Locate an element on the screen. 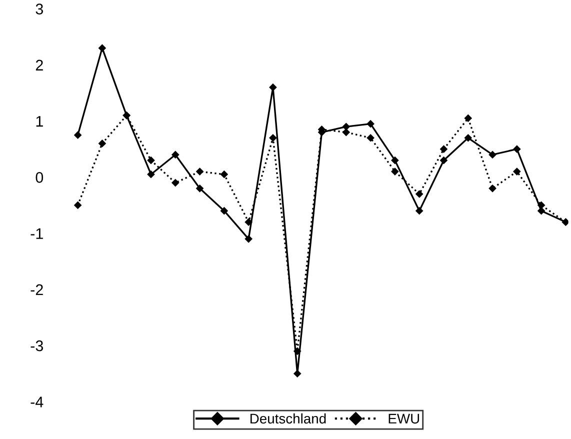  y-tick-label: 2 is located at coordinates (39, 65).